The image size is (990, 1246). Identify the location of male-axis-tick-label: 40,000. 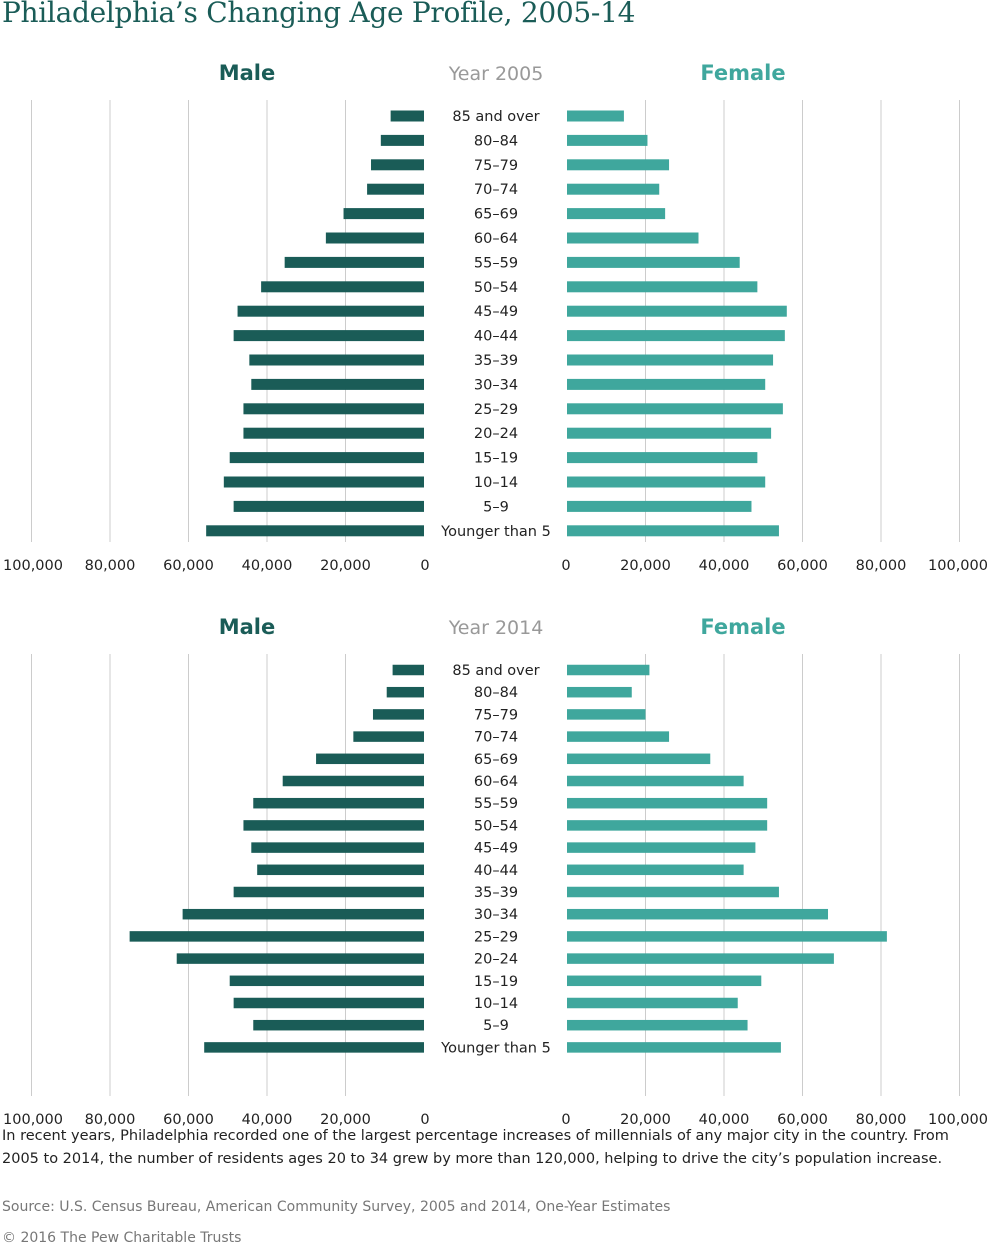
(267, 1120).